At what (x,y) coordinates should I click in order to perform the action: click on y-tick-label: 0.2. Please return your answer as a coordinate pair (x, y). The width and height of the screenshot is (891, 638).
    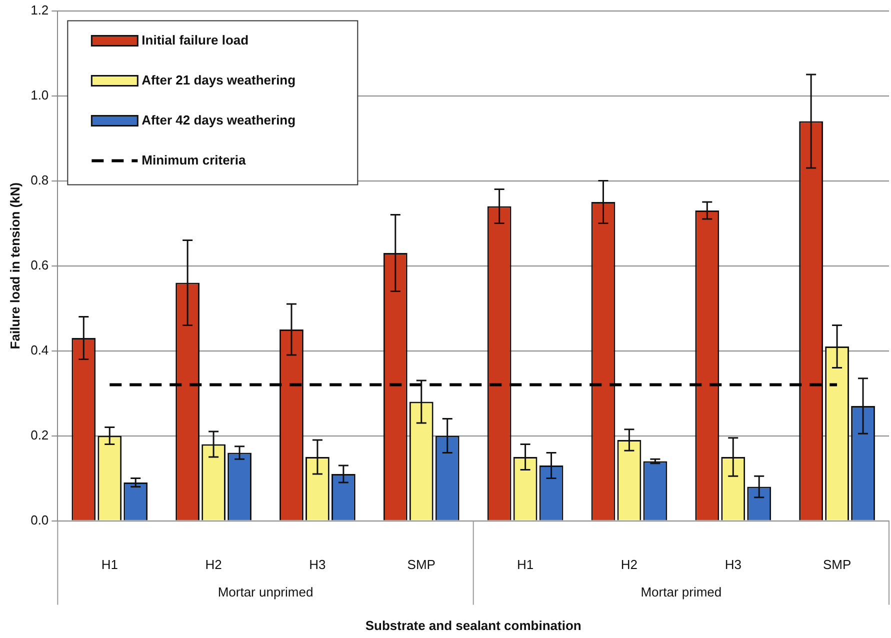
    Looking at the image, I should click on (39, 434).